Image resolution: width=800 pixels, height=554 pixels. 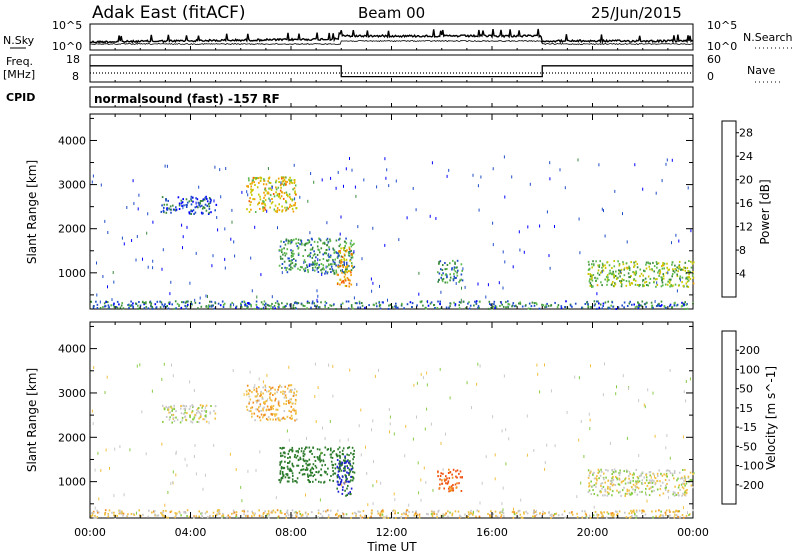 I want to click on cpid-text: normalsound (fast) -157 RF, so click(x=187, y=99).